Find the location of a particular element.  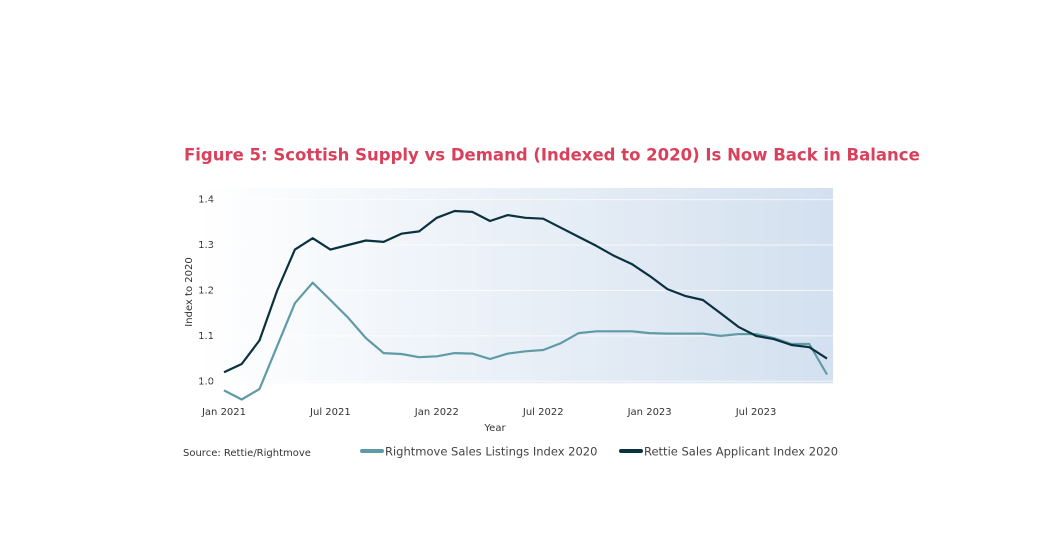

x-tick-label: Jan 2023 is located at coordinates (649, 412).